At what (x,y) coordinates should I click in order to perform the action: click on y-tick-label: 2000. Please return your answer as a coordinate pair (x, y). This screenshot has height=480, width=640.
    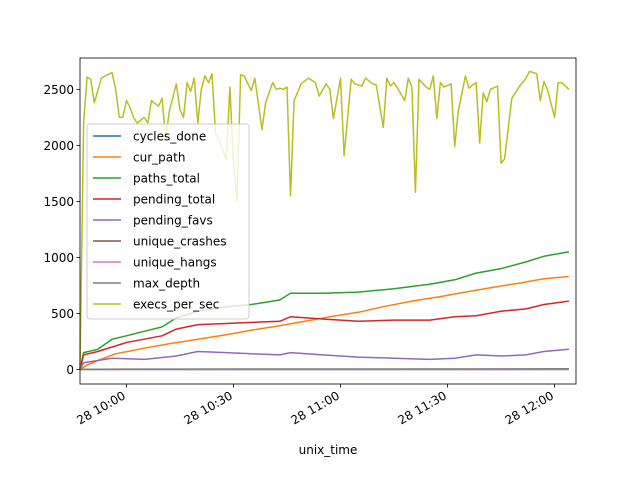
    Looking at the image, I should click on (58, 146).